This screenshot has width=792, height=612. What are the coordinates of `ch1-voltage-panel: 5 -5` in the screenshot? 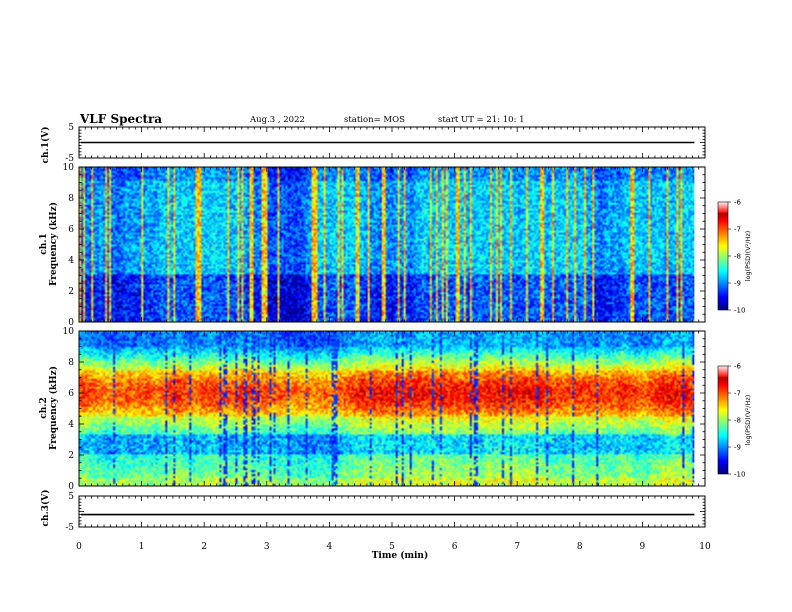 It's located at (385, 143).